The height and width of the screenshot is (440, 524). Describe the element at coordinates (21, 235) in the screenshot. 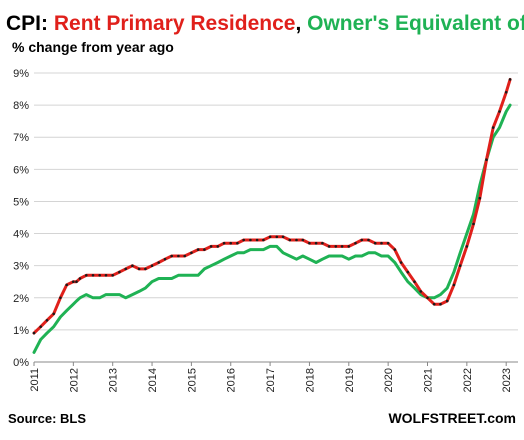

I see `y-tick-label: 4%` at that location.